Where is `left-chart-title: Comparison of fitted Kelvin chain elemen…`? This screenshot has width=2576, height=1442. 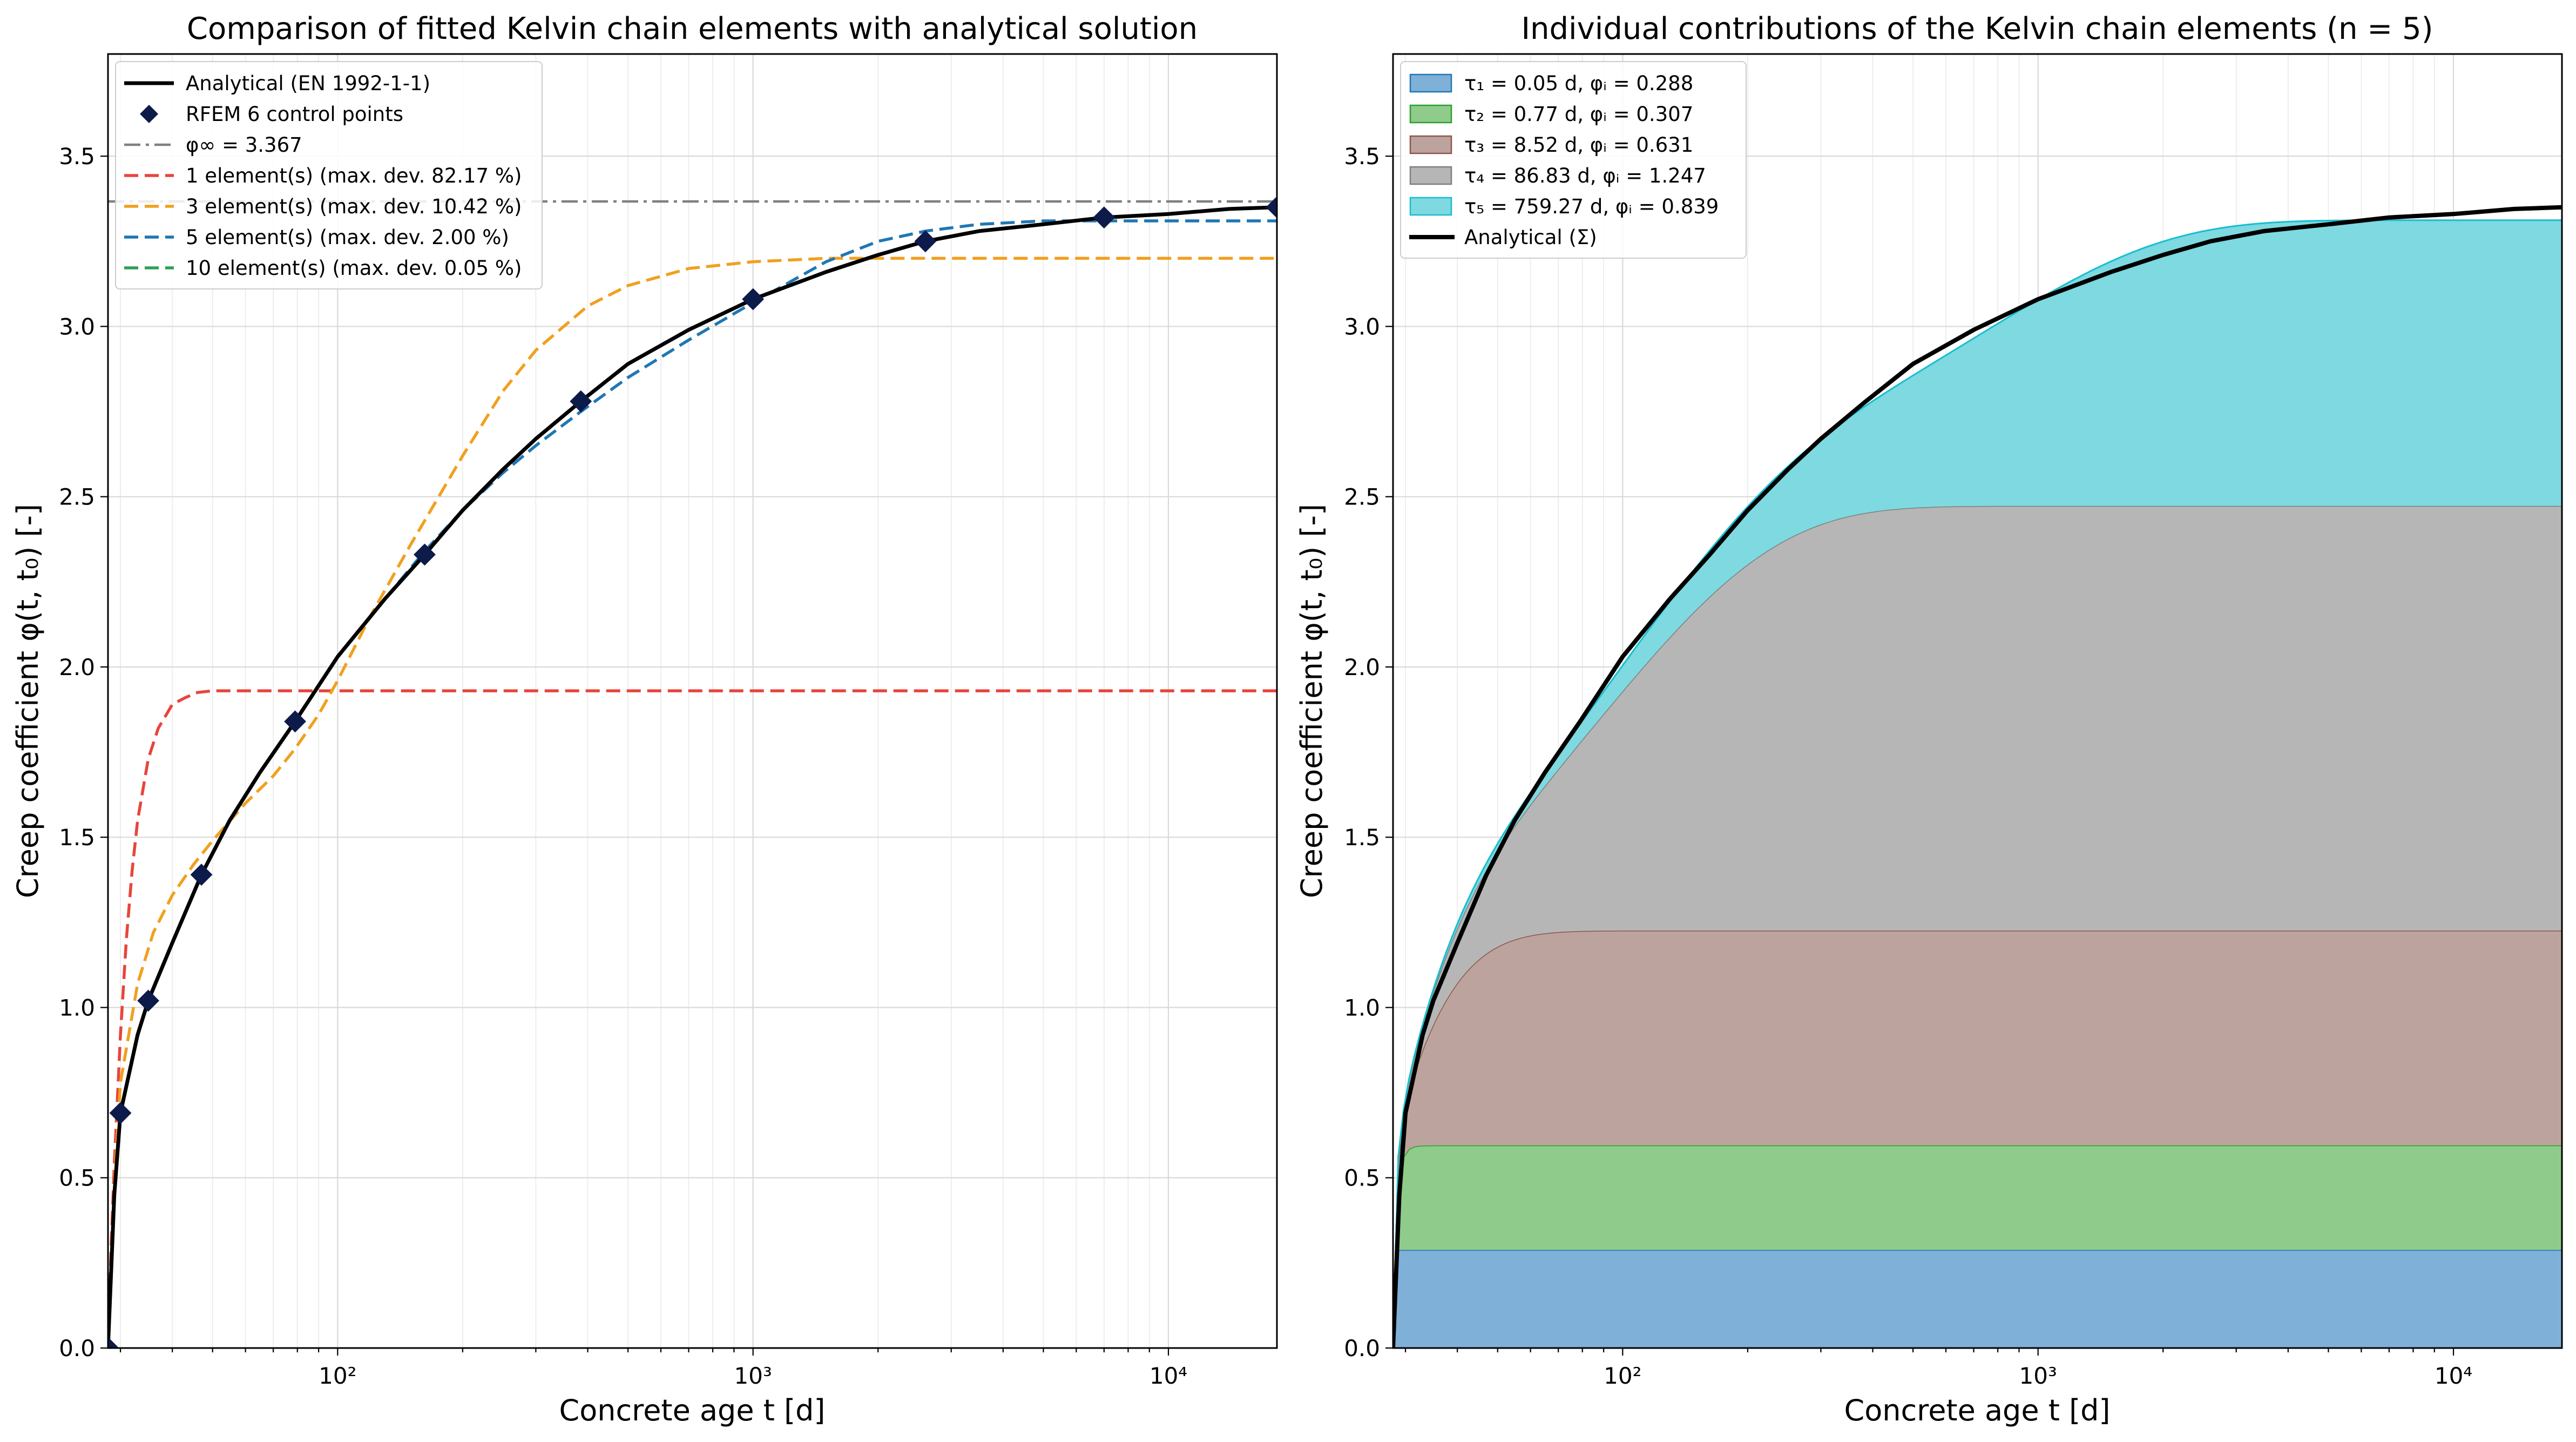 left-chart-title: Comparison of fitted Kelvin chain elemen… is located at coordinates (692, 29).